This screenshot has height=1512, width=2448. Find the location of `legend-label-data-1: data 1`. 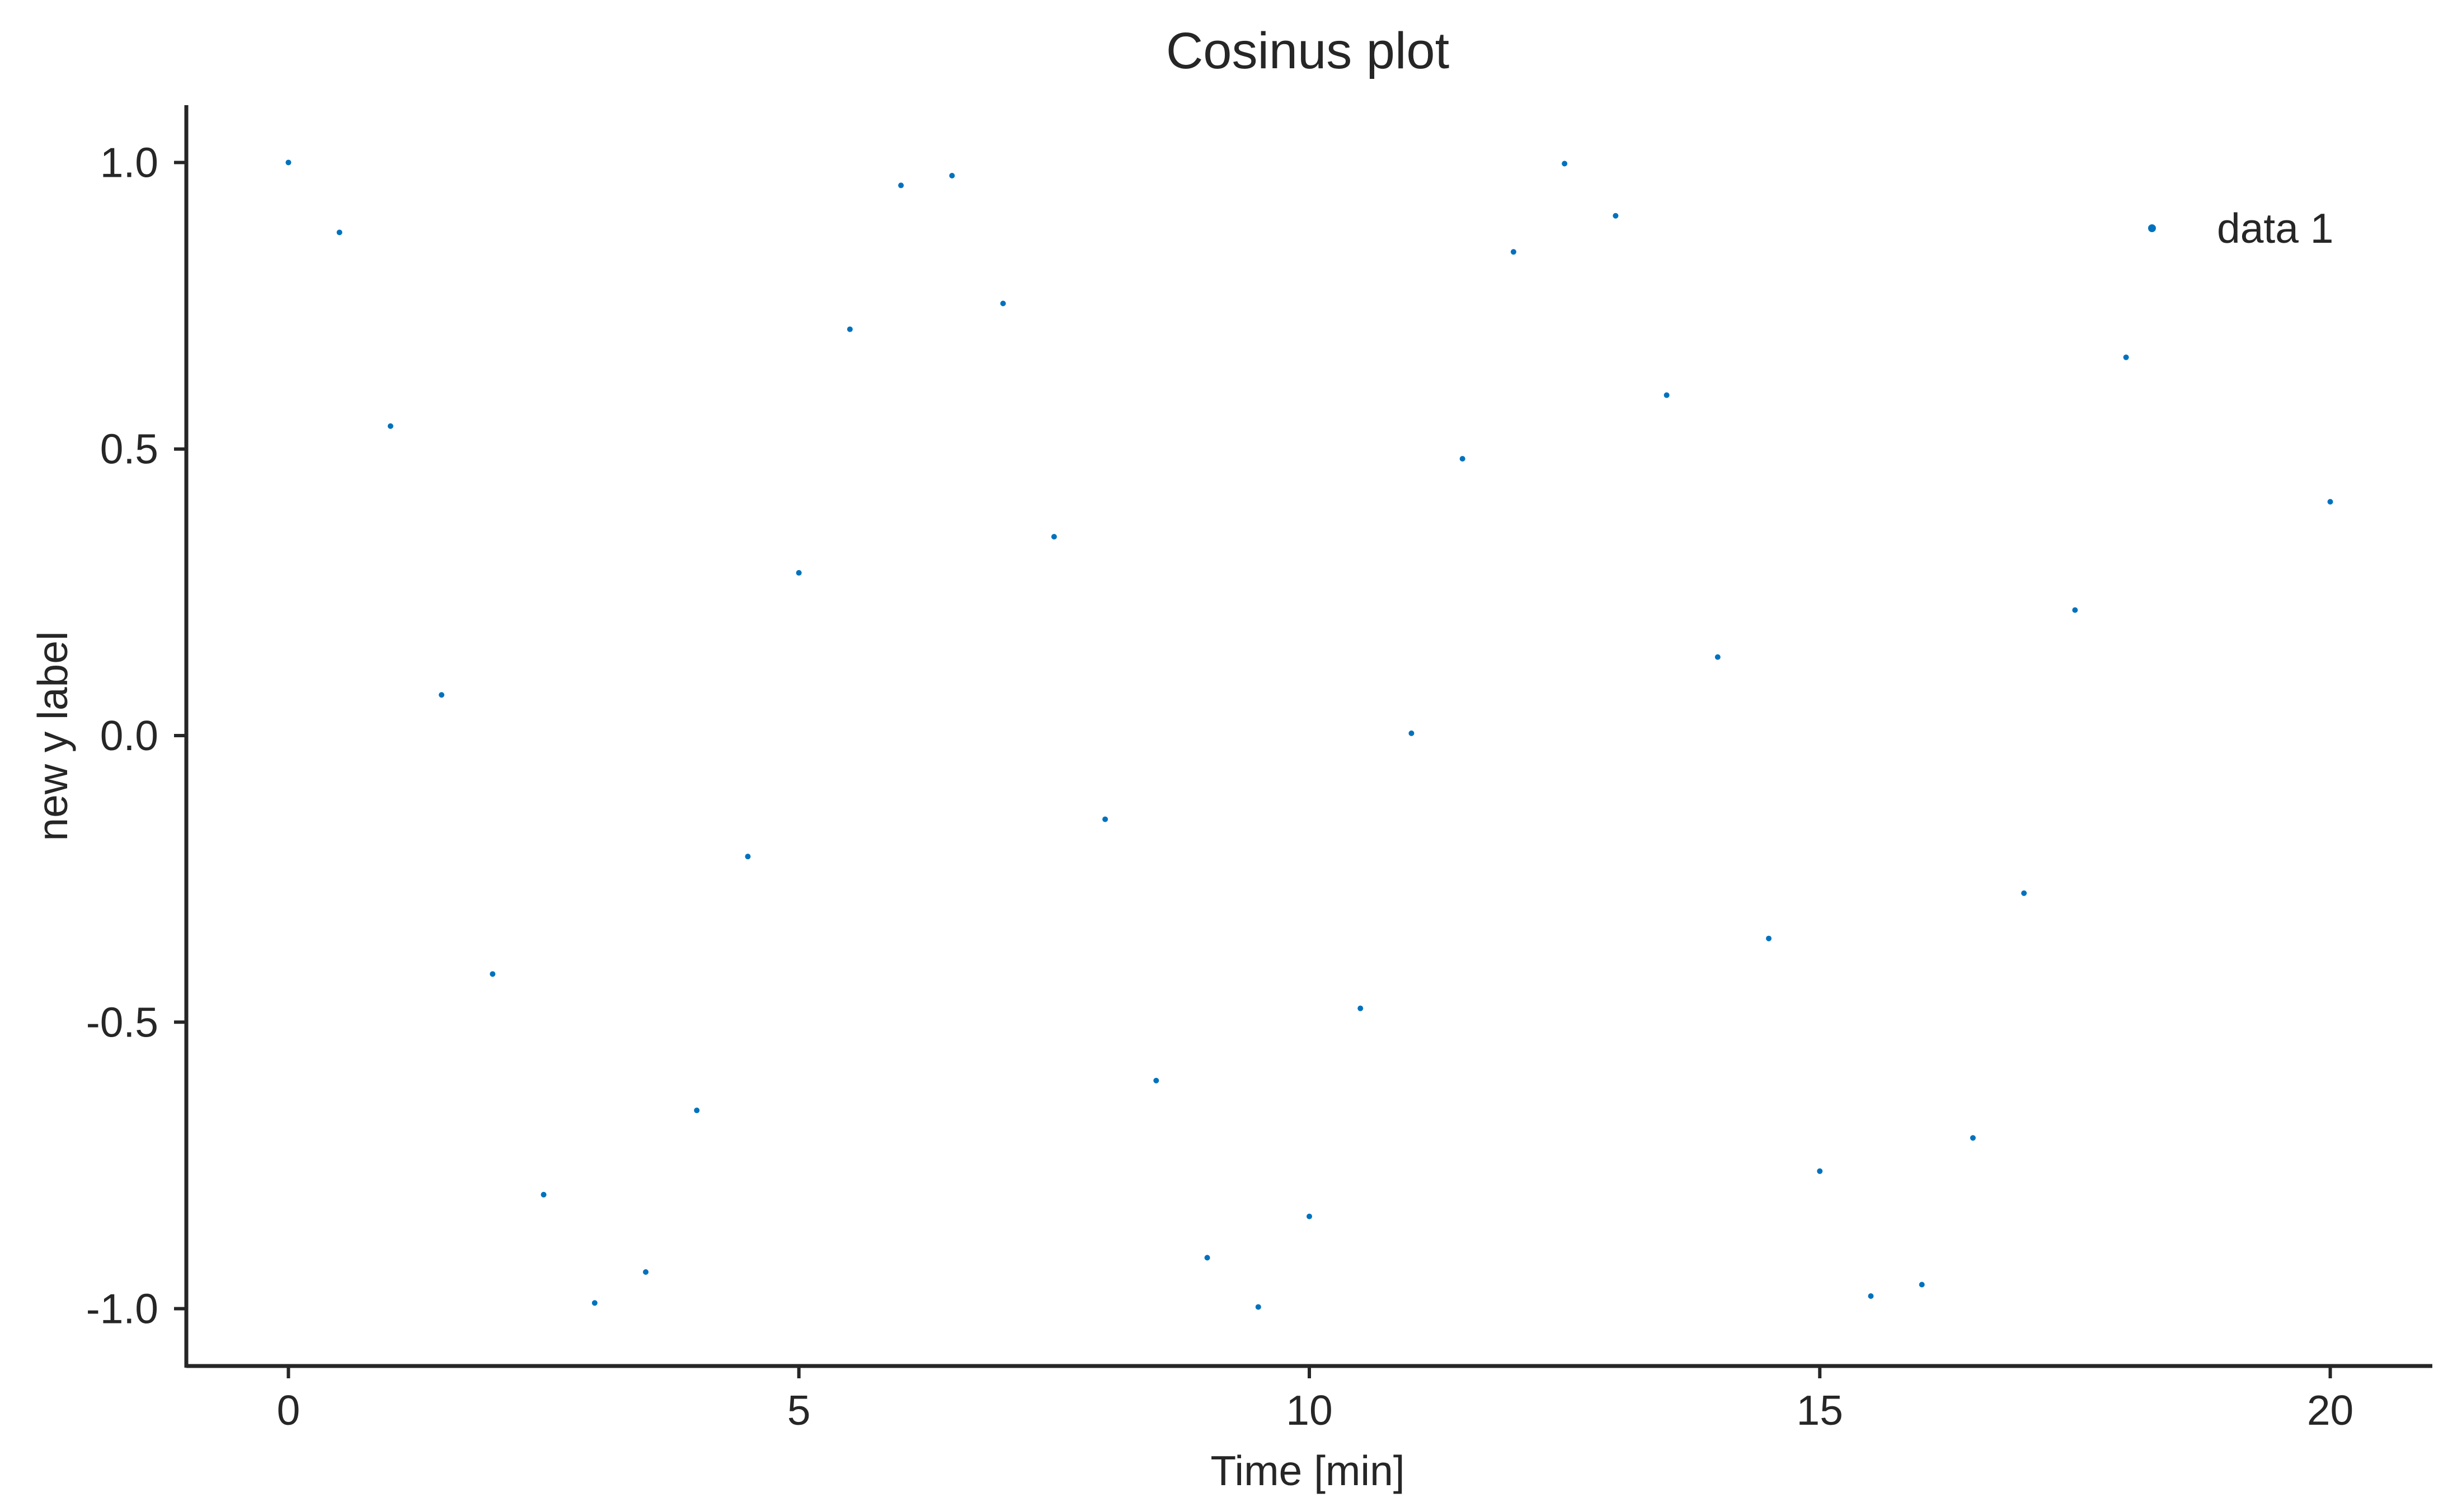

legend-label-data-1: data 1 is located at coordinates (2275, 229).